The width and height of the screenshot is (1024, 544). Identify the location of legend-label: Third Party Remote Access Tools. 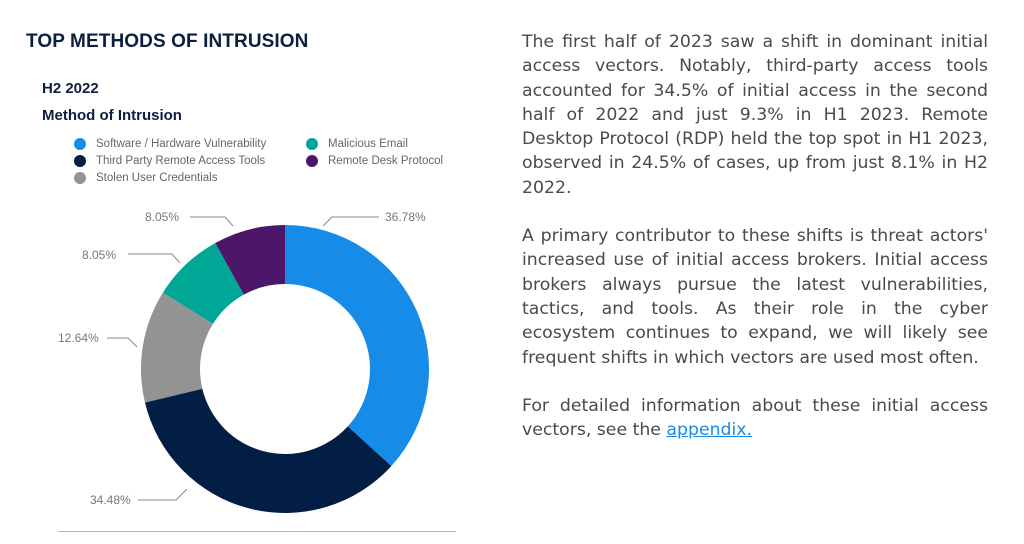
(181, 161).